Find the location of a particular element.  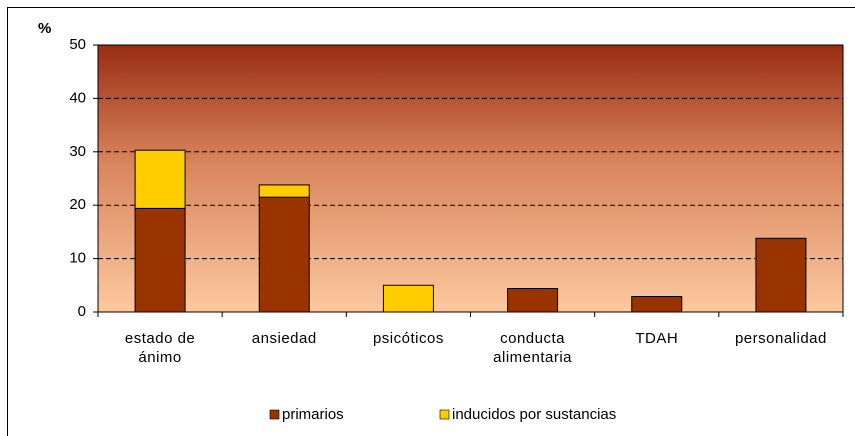

x-tick-label: ansiedad is located at coordinates (284, 338).